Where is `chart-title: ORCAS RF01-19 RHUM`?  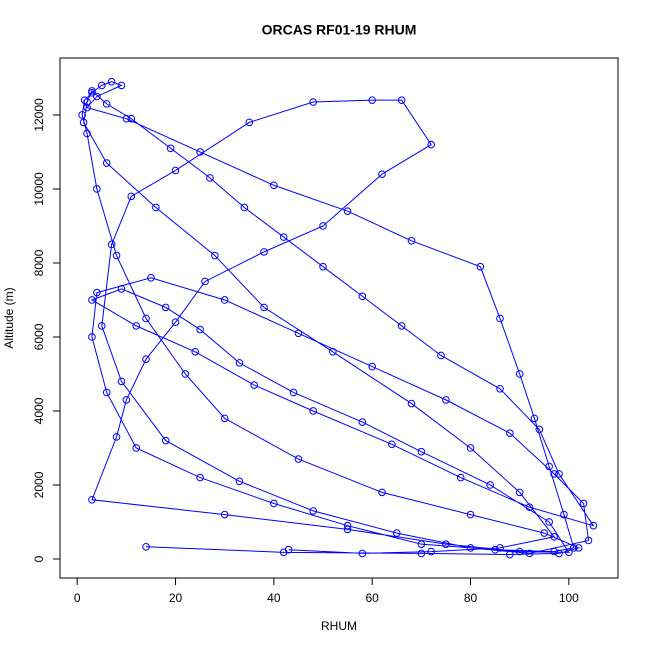
chart-title: ORCAS RF01-19 RHUM is located at coordinates (339, 30).